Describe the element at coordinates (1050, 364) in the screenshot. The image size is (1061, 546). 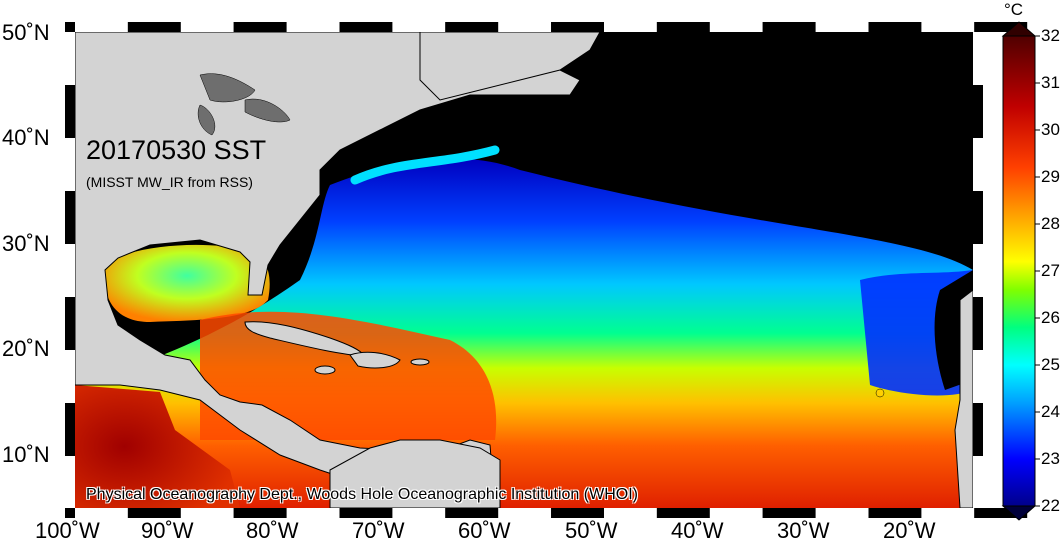
I see `colorbar-tick-label: 25` at that location.